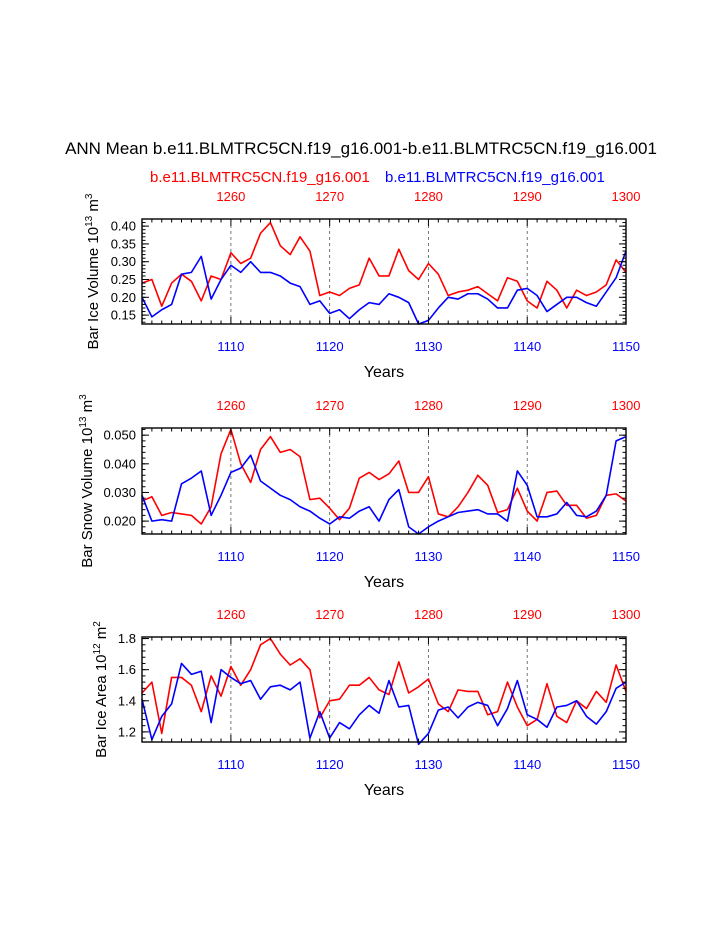 This screenshot has width=723, height=940. Describe the element at coordinates (123, 297) in the screenshot. I see `y-tick-label: 0.20` at that location.